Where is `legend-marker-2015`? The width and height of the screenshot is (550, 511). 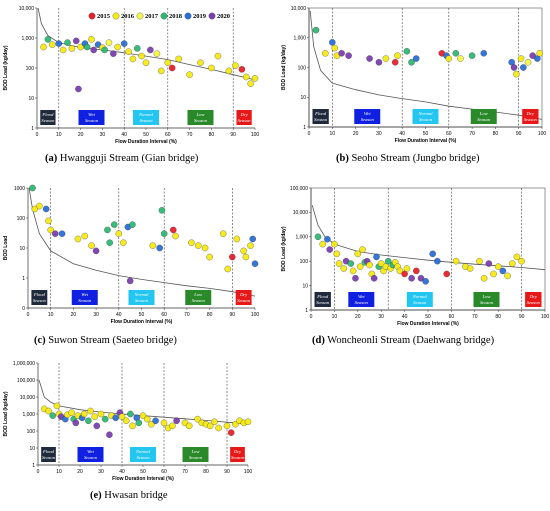
legend-marker-2015 is located at coordinates (92, 16).